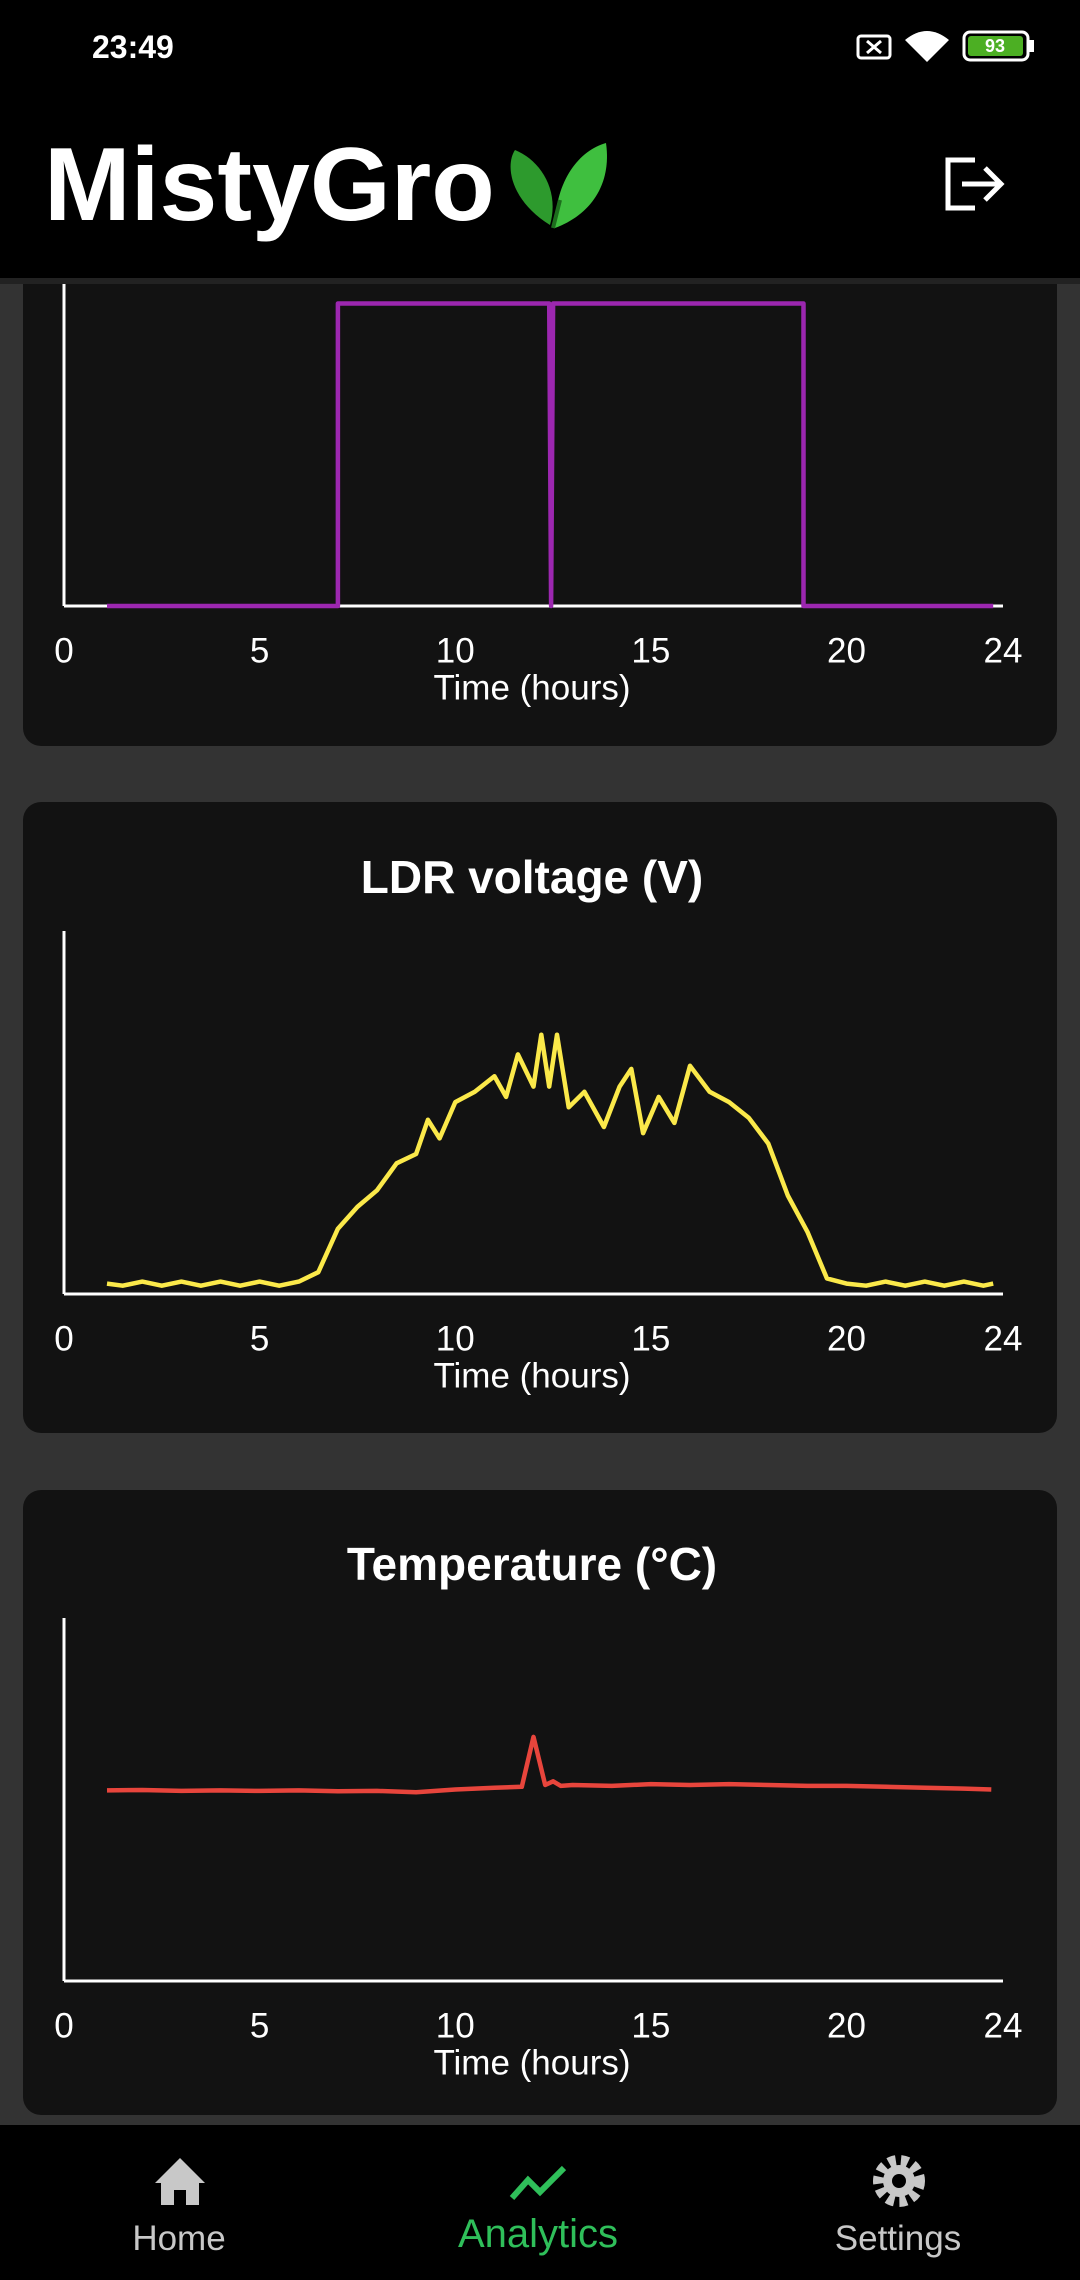  What do you see at coordinates (927, 46) in the screenshot?
I see `wifi-icon` at bounding box center [927, 46].